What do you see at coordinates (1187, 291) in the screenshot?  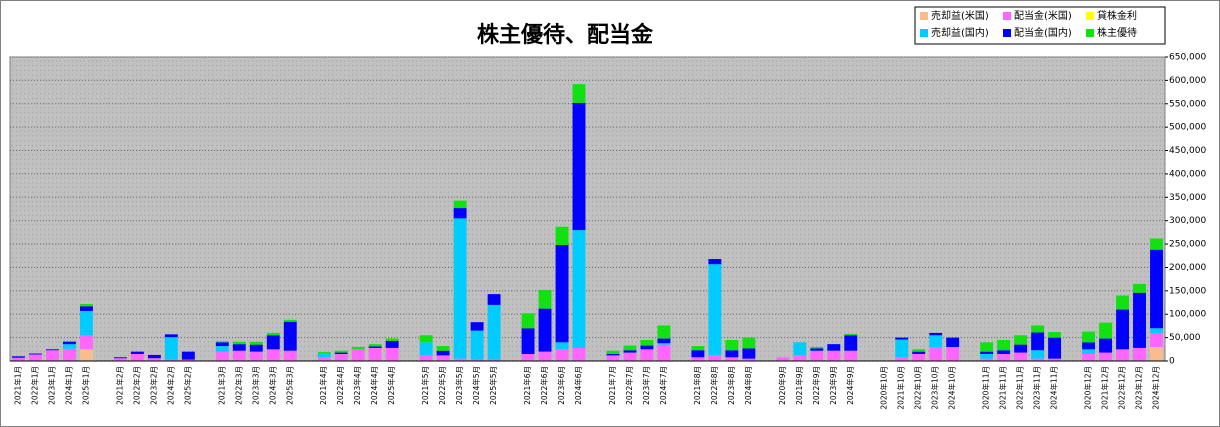 I see `y-tick-label: 150,000` at bounding box center [1187, 291].